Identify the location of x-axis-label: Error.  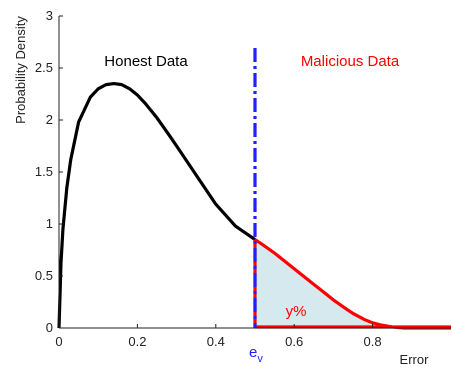
(415, 359).